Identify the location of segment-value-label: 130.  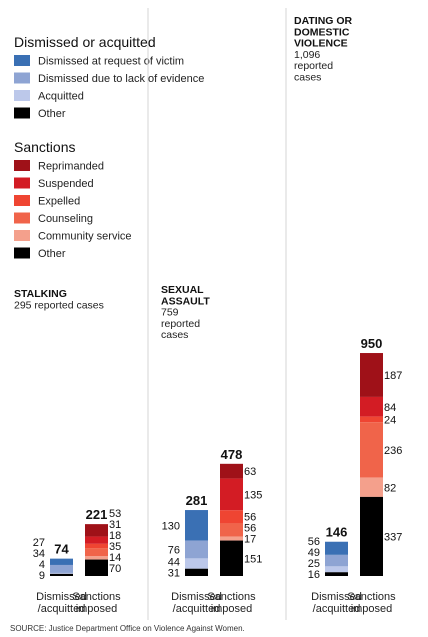
(171, 526).